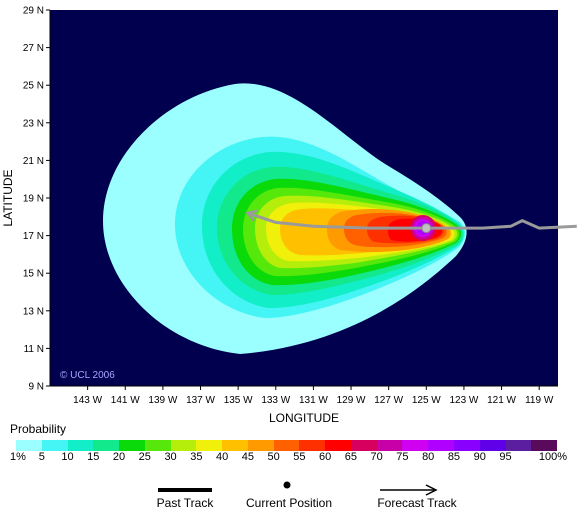 Image resolution: width=580 pixels, height=522 pixels. I want to click on x-tick-label: 125 W, so click(426, 400).